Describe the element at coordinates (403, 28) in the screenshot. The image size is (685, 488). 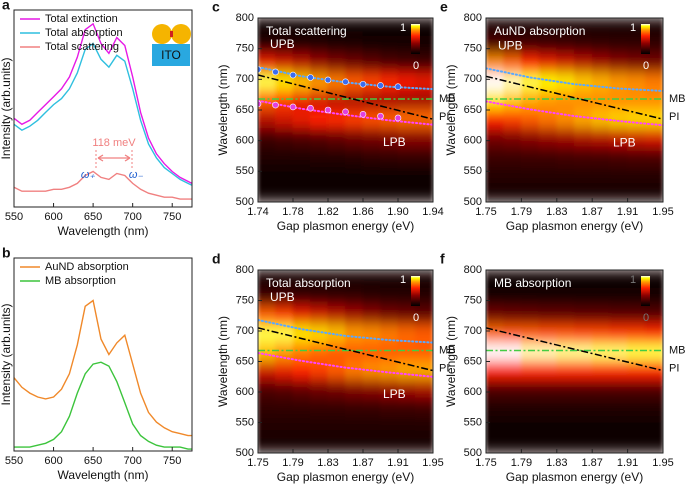
I see `colorbar-label: 1` at that location.